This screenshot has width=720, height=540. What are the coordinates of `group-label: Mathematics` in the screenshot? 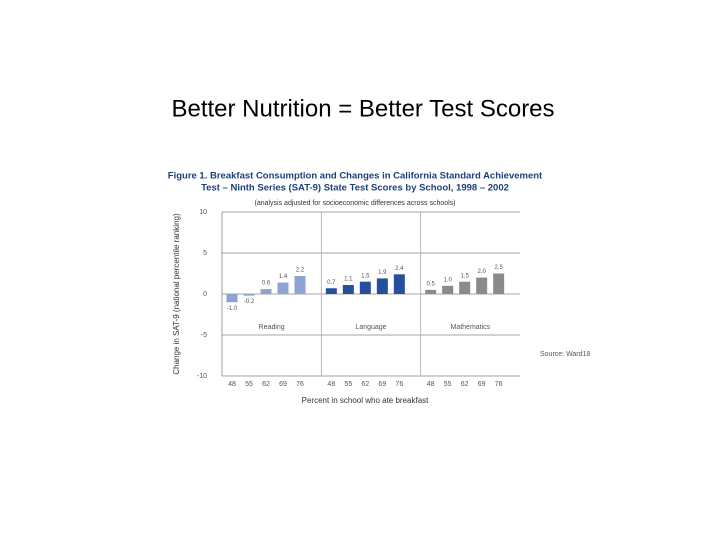 It's located at (470, 327).